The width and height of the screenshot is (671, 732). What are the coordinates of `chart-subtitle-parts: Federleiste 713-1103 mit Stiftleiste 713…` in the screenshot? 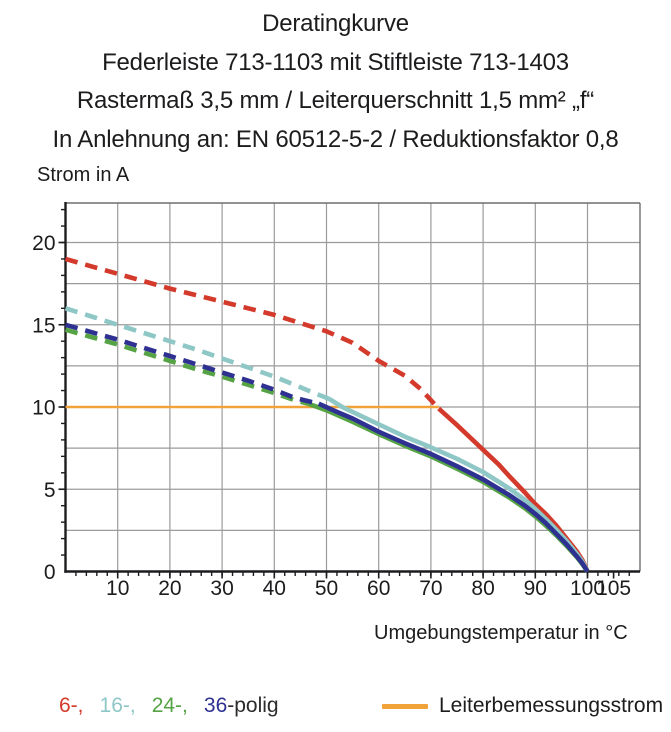 It's located at (335, 62).